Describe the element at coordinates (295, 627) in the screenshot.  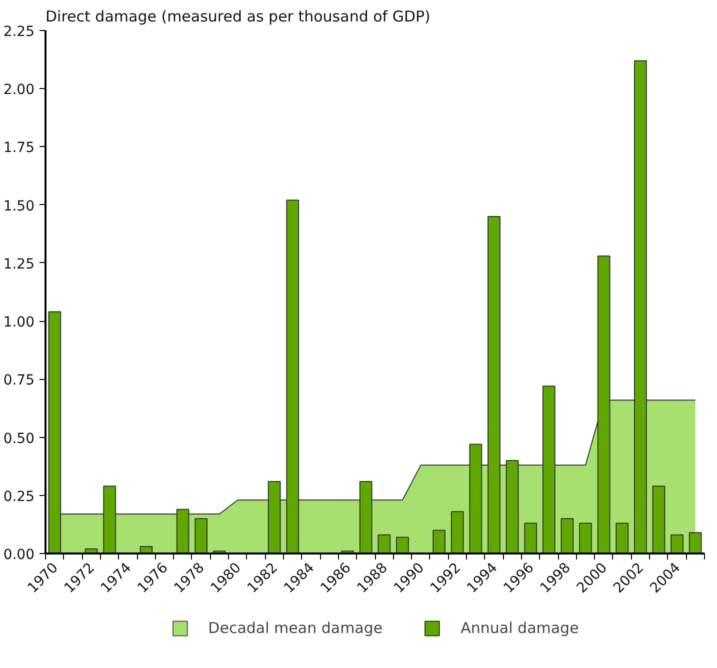
I see `legend-label: Decadal mean damage` at that location.